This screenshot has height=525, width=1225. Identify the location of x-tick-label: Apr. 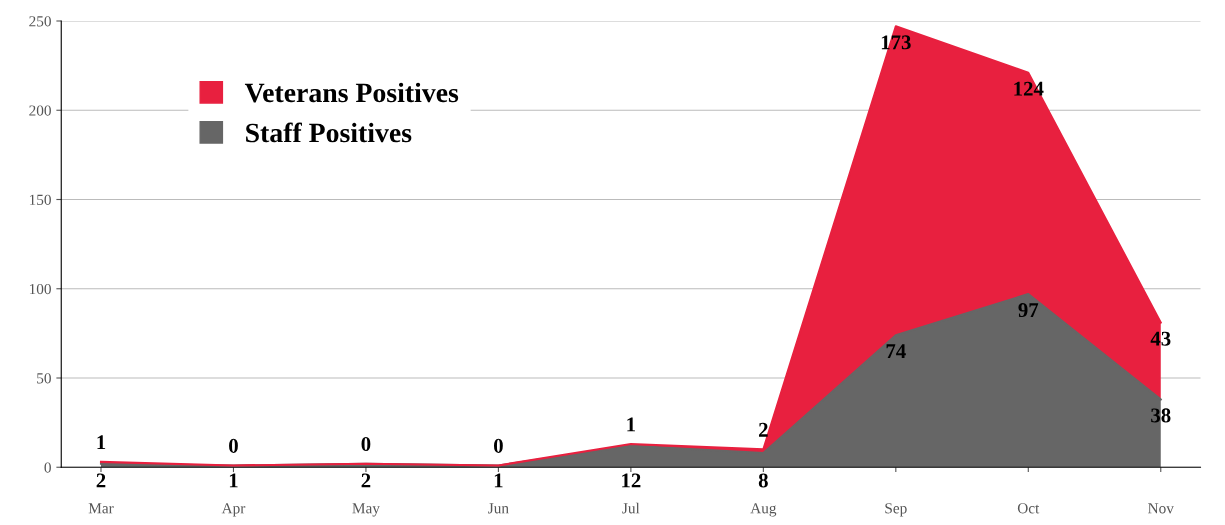
(233, 510).